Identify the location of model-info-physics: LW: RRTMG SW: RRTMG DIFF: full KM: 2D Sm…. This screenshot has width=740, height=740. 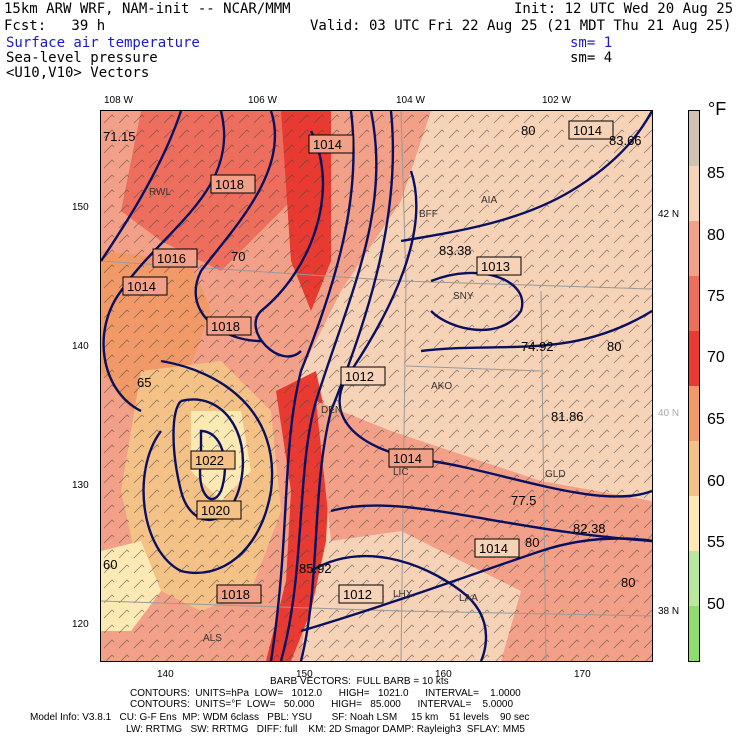
(325, 729).